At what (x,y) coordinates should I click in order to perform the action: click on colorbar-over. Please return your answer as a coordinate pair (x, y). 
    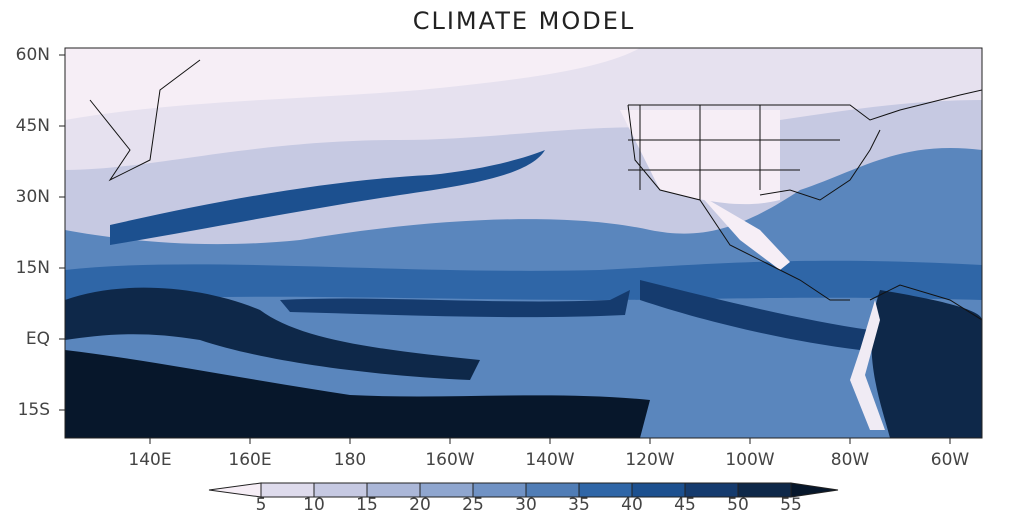
    Looking at the image, I should click on (814, 490).